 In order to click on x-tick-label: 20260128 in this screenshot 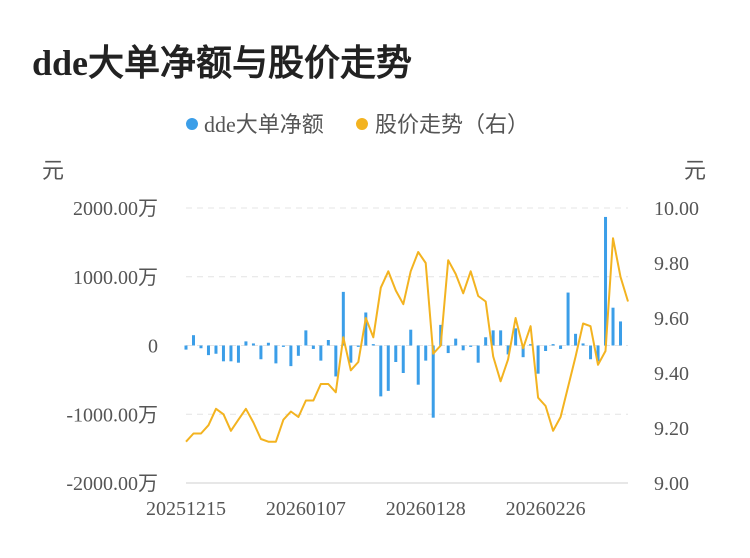, I will do `click(426, 509)`.